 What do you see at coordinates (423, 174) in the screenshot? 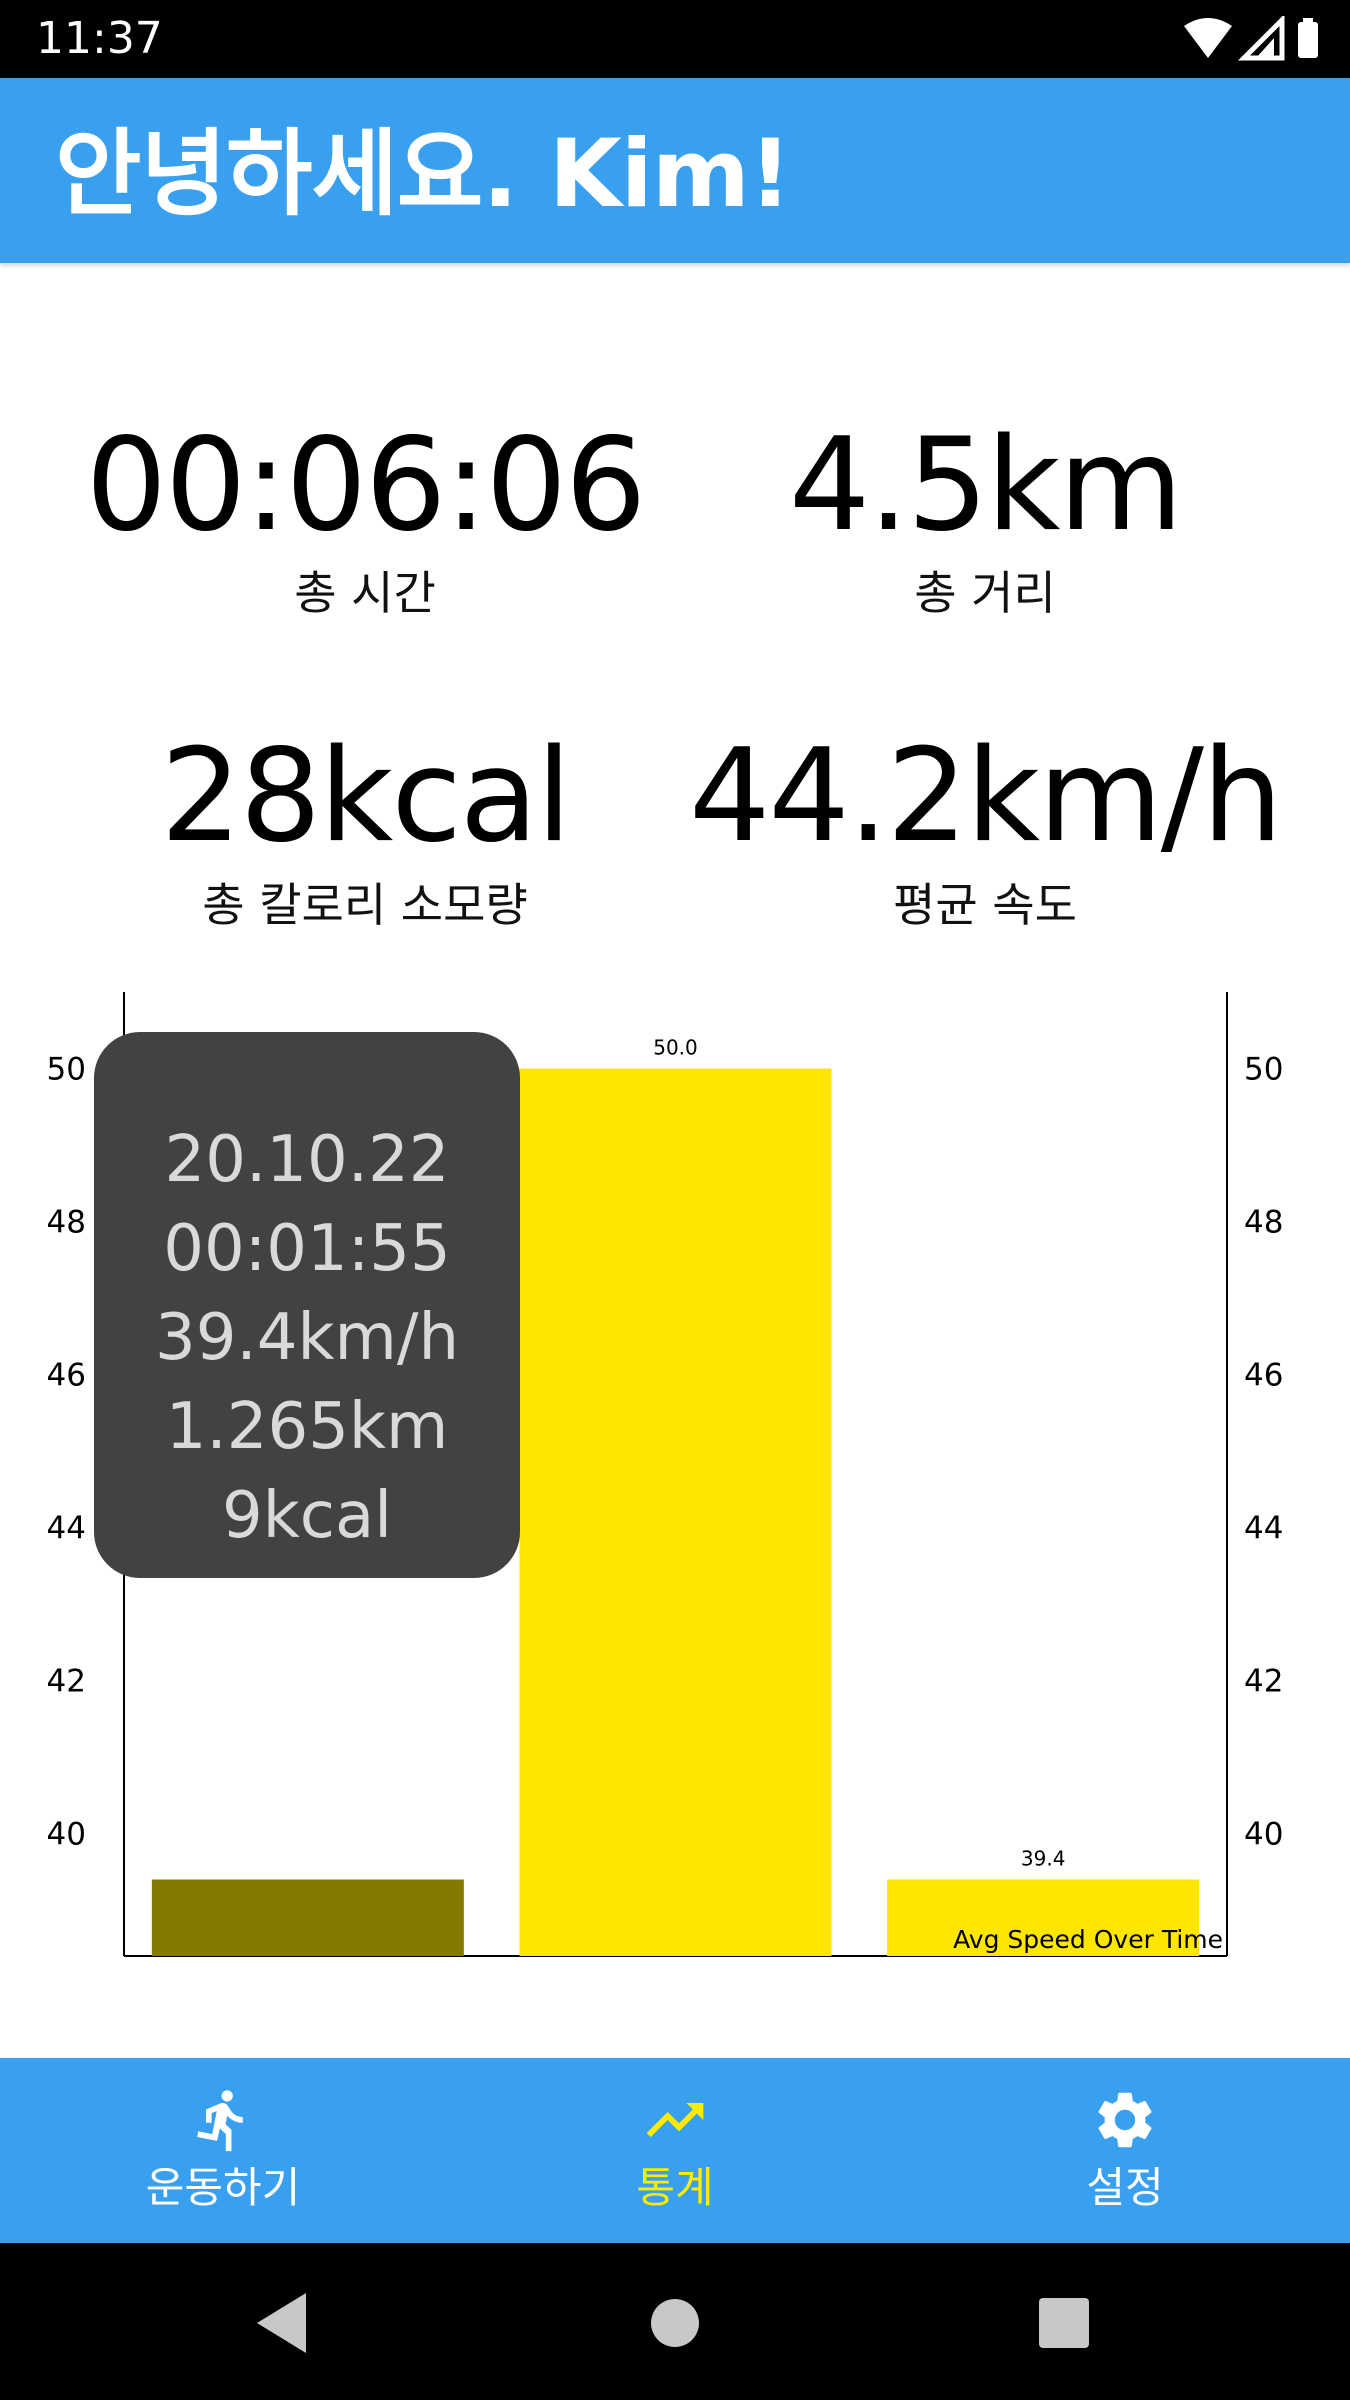
I see `page-title: 안녕하세요. Kim!` at bounding box center [423, 174].